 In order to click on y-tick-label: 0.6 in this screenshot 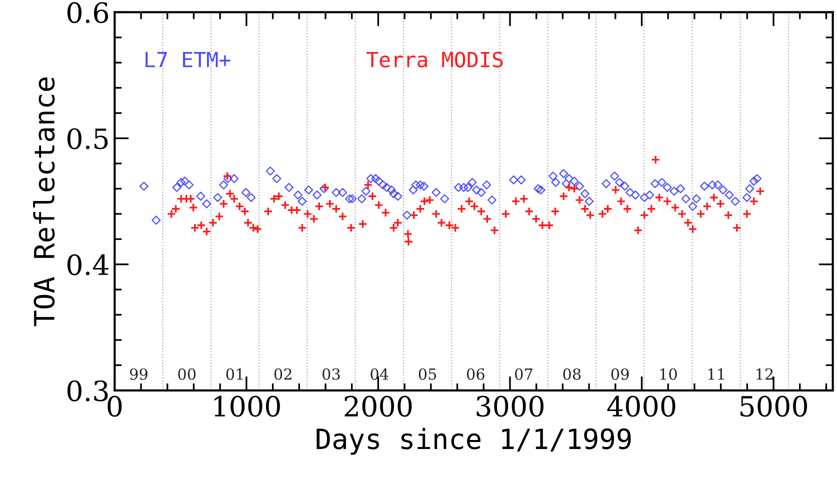, I will do `click(87, 13)`.